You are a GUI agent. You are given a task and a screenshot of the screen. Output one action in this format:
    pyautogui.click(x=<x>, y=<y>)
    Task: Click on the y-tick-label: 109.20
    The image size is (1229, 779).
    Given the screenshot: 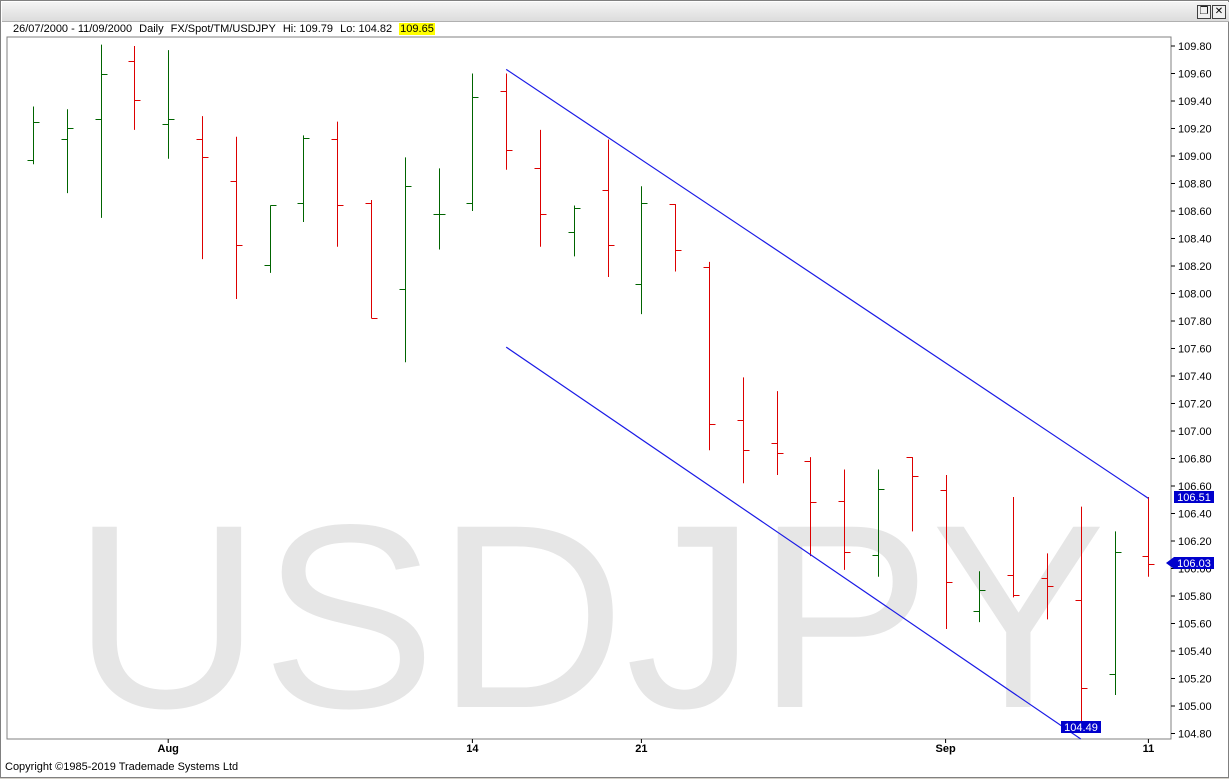 What is the action you would take?
    pyautogui.click(x=1195, y=130)
    